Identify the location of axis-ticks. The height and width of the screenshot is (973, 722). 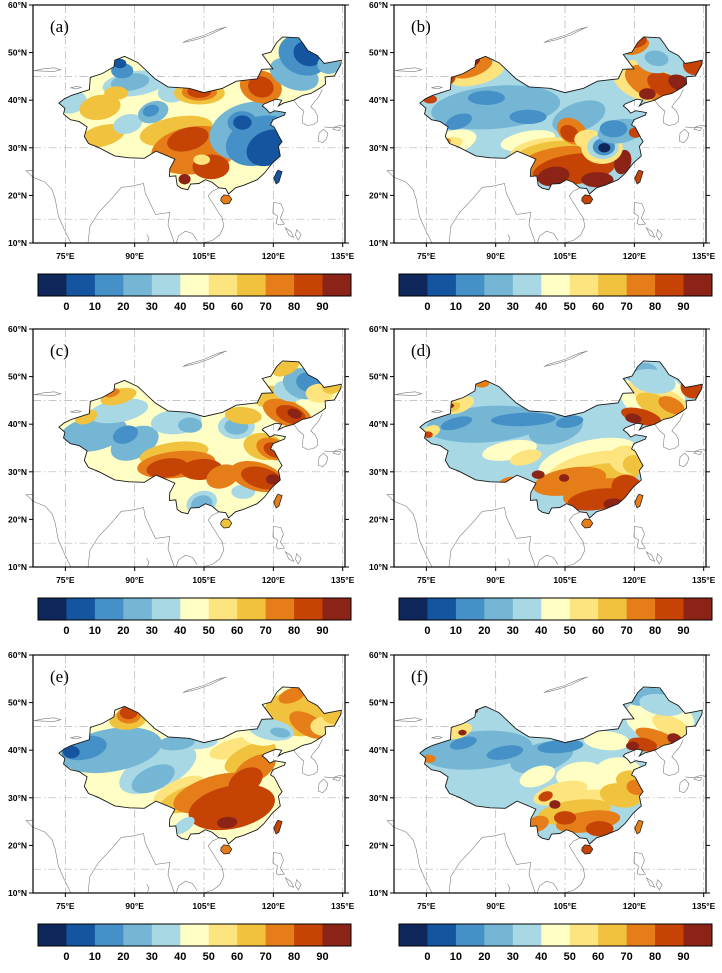
(189, 775).